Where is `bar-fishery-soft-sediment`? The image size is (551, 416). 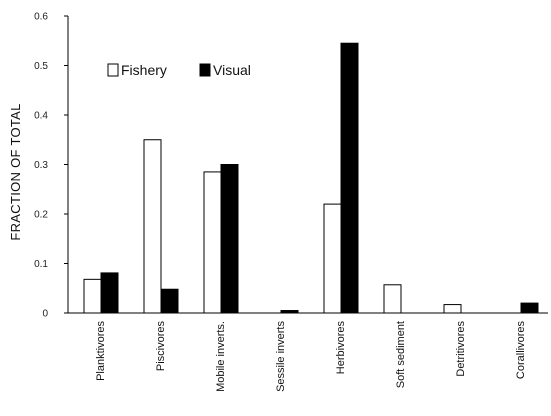
bar-fishery-soft-sediment is located at coordinates (392, 299).